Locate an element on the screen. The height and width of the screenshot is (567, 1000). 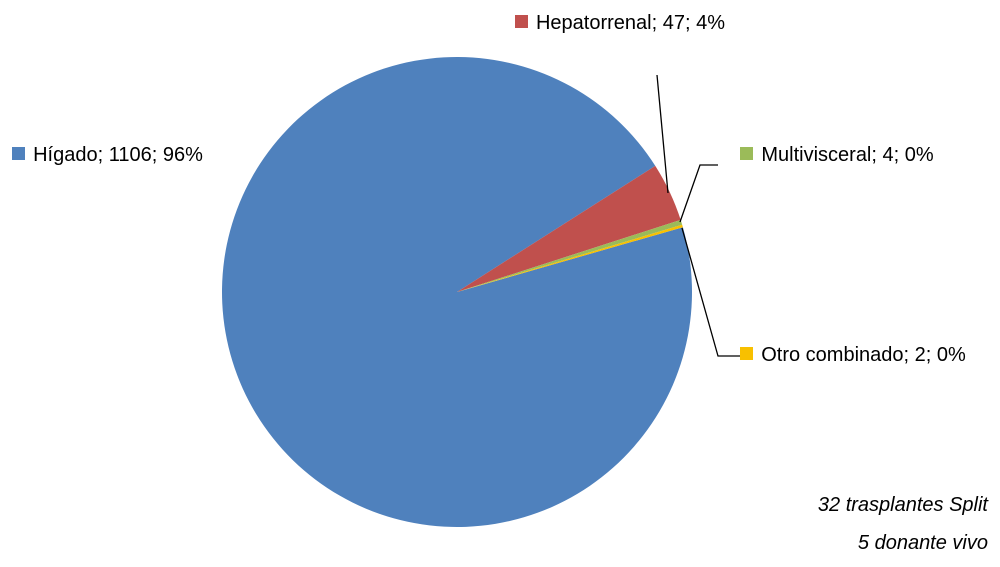
data-label: Hepatorrenal; 47; 4% is located at coordinates (620, 23).